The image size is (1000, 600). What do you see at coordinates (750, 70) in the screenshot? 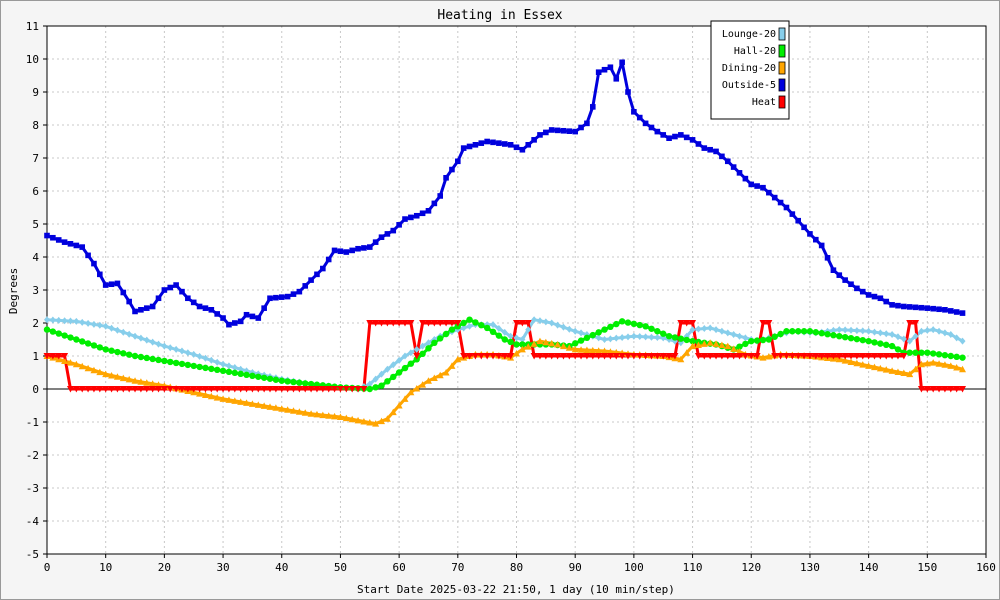
I see `legend: Lounge-20 Hall-20 Dining-20 Outside-5 Heat` at bounding box center [750, 70].